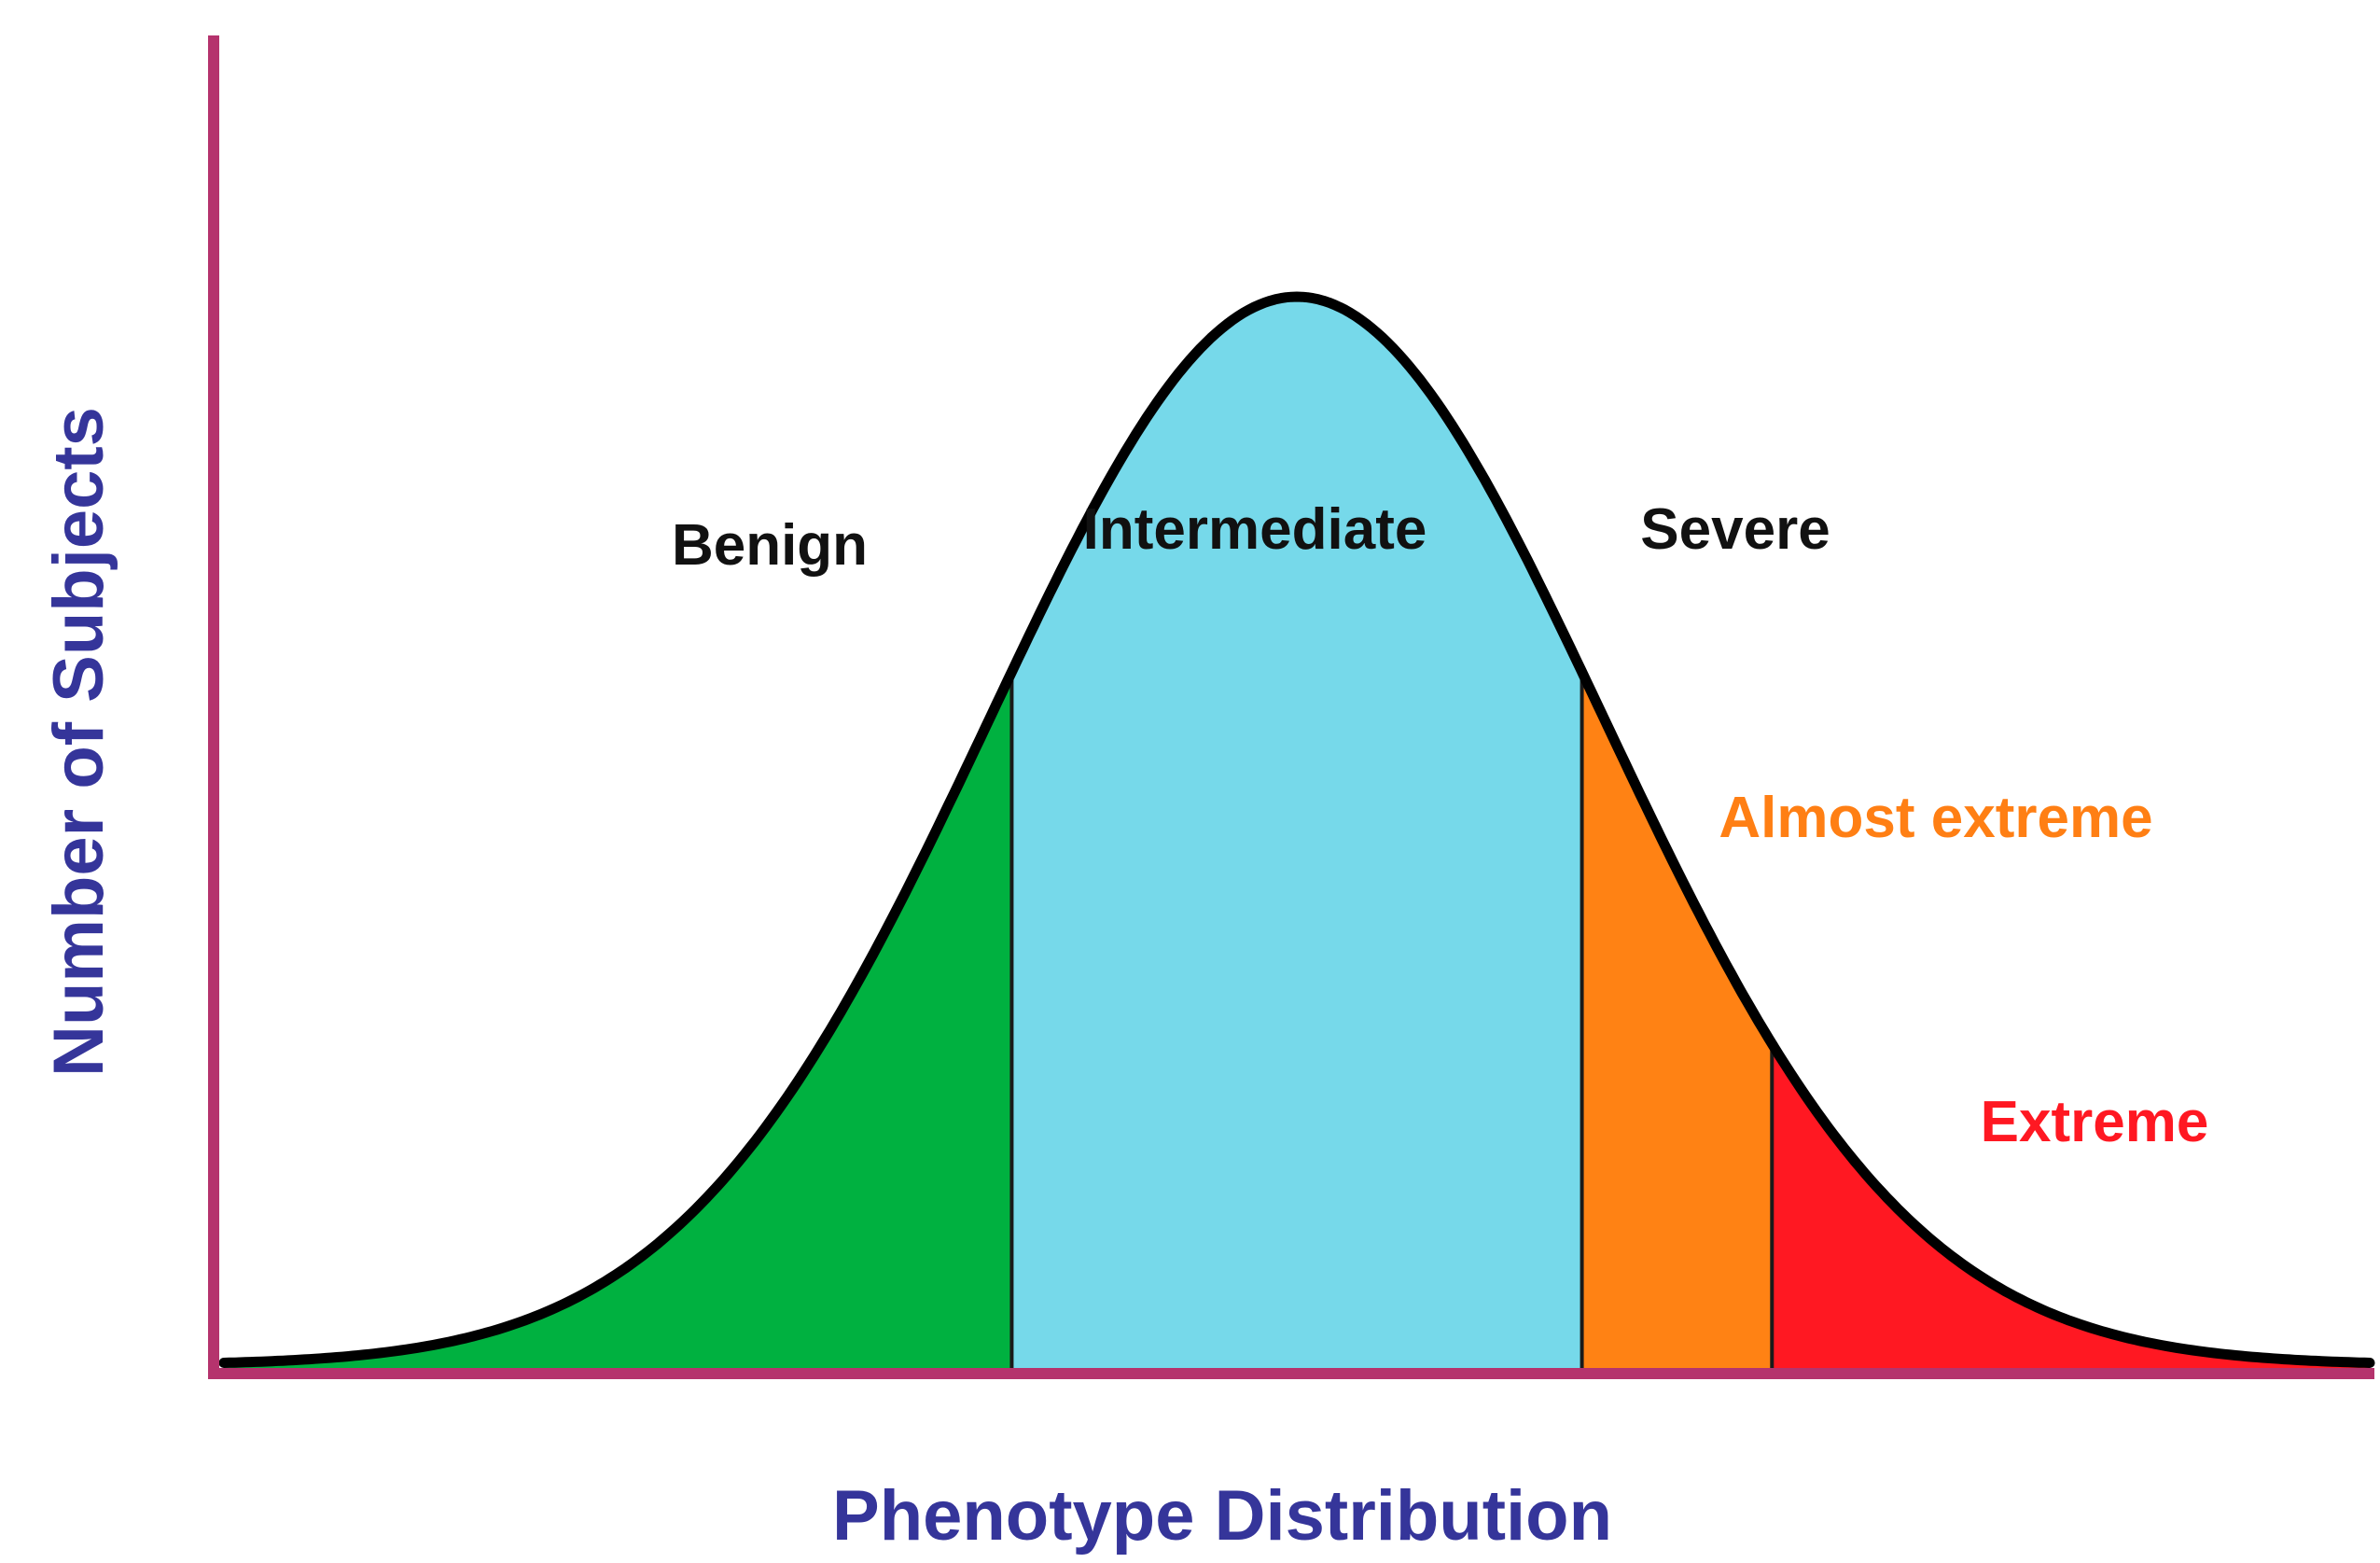 This screenshot has width=2380, height=1563. What do you see at coordinates (2095, 1122) in the screenshot?
I see `region-label-extreme: Extreme` at bounding box center [2095, 1122].